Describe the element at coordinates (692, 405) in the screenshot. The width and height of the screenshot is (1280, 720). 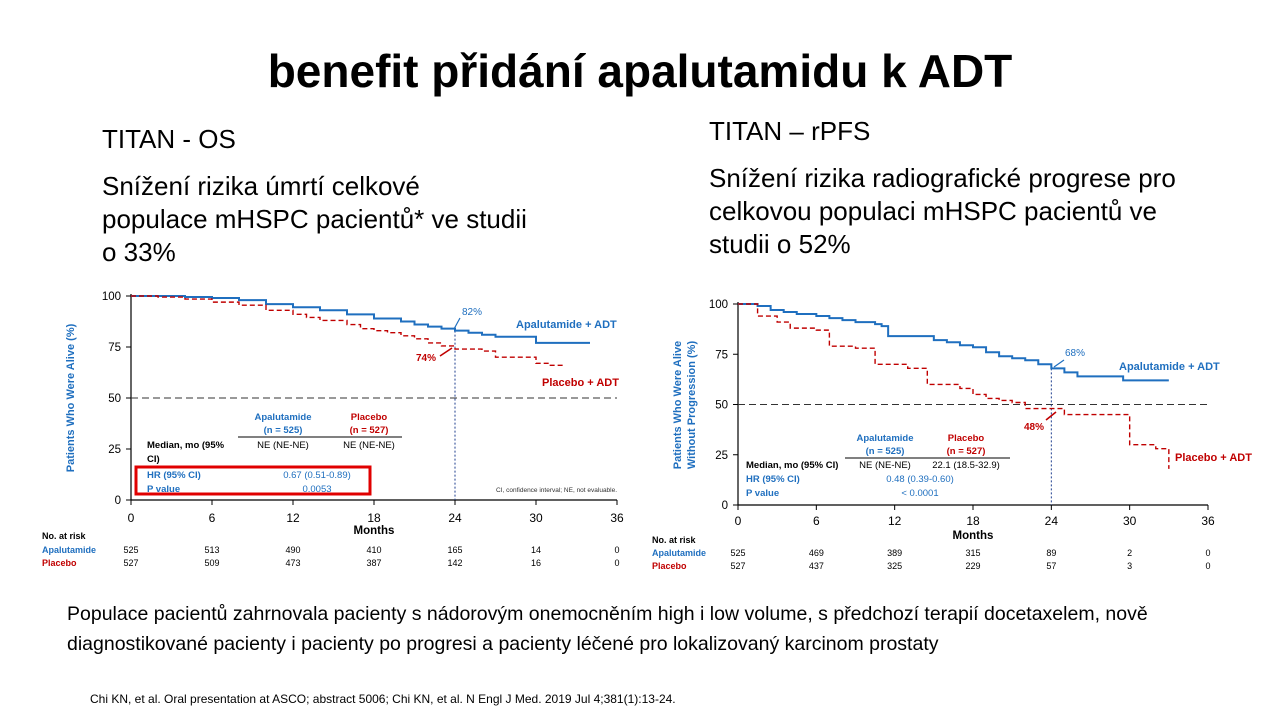
I see `rpfs-y-axis-label: Without Progression (%)` at that location.